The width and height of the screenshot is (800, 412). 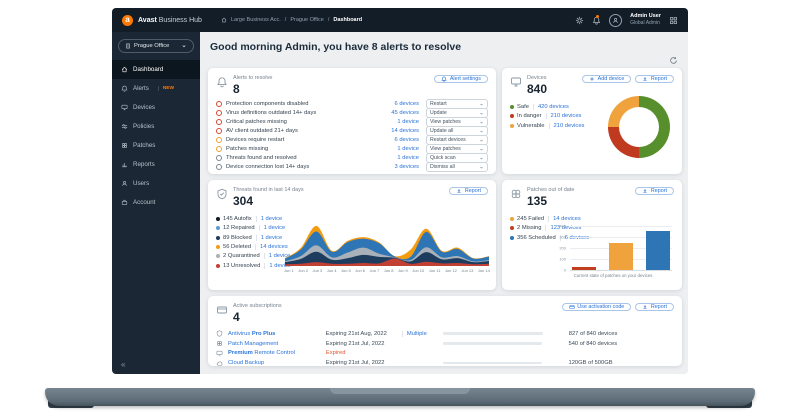 I want to click on bell-icon, so click(x=444, y=79).